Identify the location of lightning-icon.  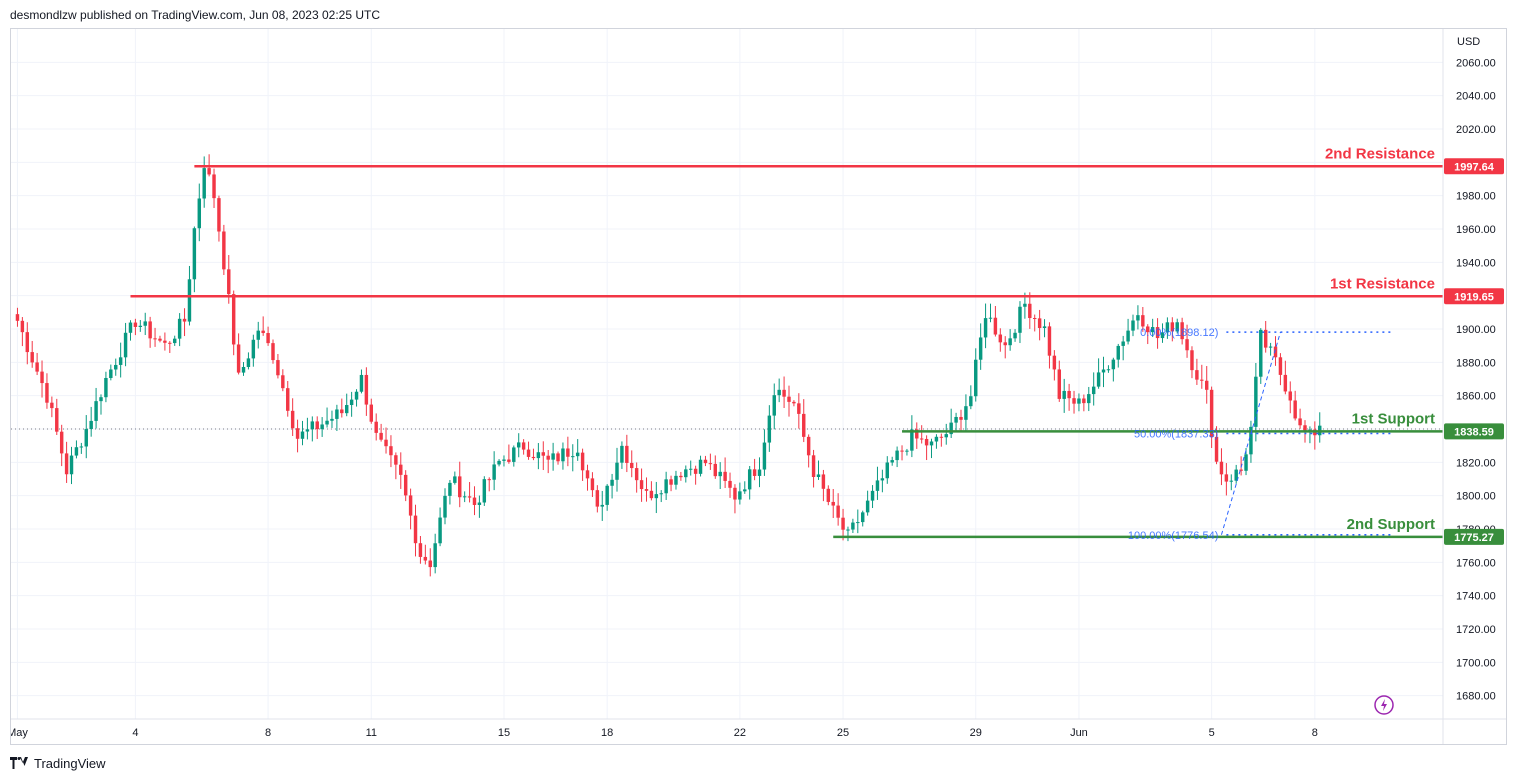
(1384, 705).